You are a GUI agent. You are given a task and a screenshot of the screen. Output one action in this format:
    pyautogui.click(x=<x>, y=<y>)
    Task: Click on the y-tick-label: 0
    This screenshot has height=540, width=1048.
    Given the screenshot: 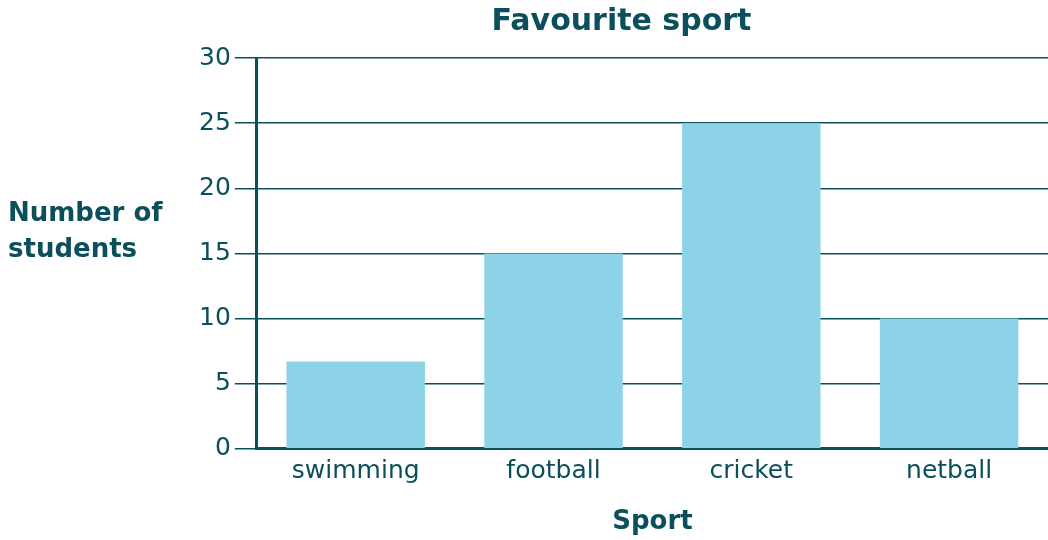 What is the action you would take?
    pyautogui.click(x=222, y=447)
    